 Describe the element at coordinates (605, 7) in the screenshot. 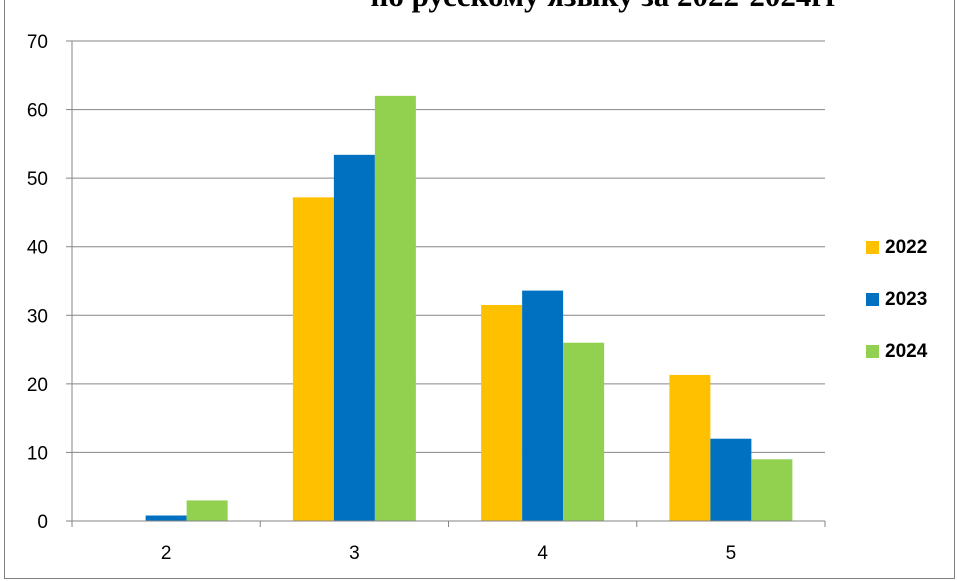

I see `chart-title: по русскому языку за 2022-2024гг` at that location.